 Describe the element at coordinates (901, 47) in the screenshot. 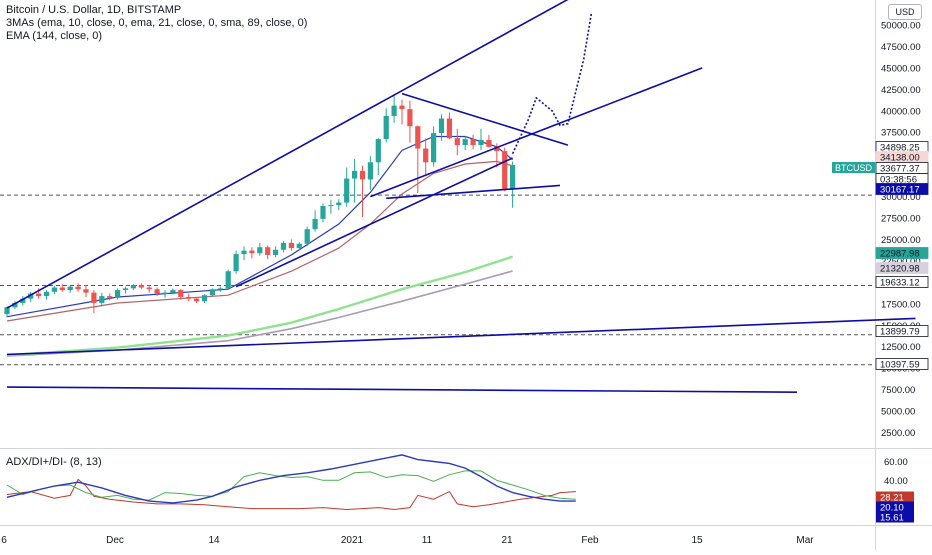

I see `price-axis-tick: 47500.00` at that location.